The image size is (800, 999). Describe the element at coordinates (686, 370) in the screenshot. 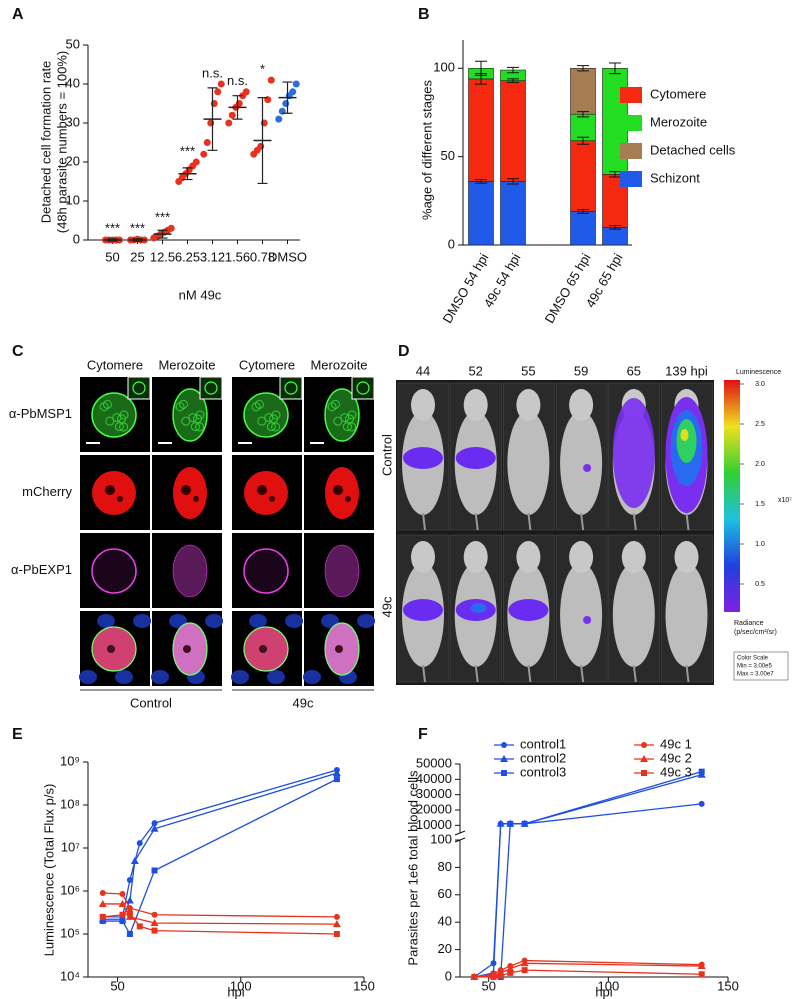

I see `time-label: 139 hpi` at that location.